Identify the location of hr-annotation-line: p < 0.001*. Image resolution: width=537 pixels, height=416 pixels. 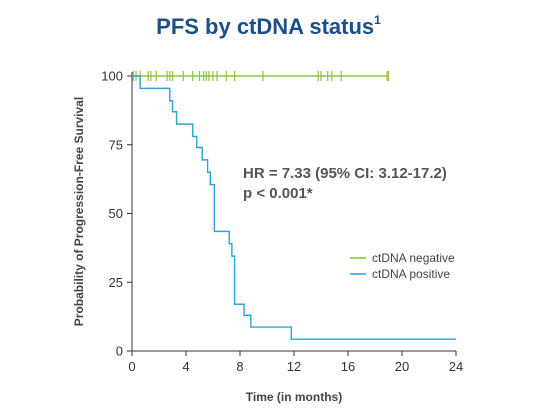
(278, 193).